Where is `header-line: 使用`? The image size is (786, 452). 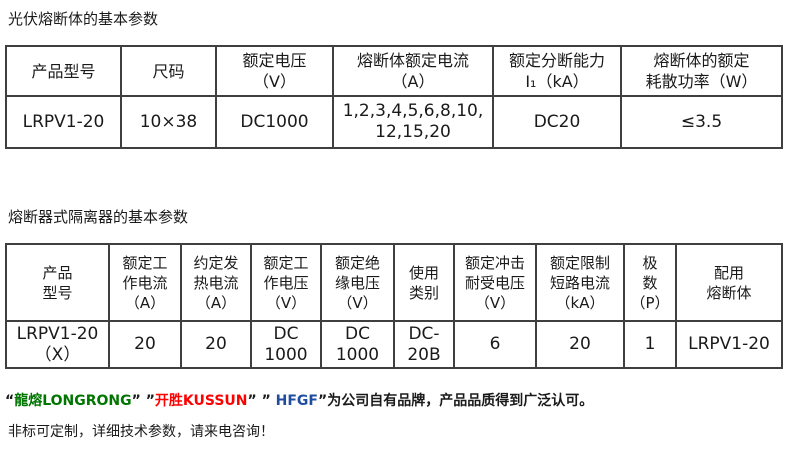
header-line: 使用 is located at coordinates (423, 272).